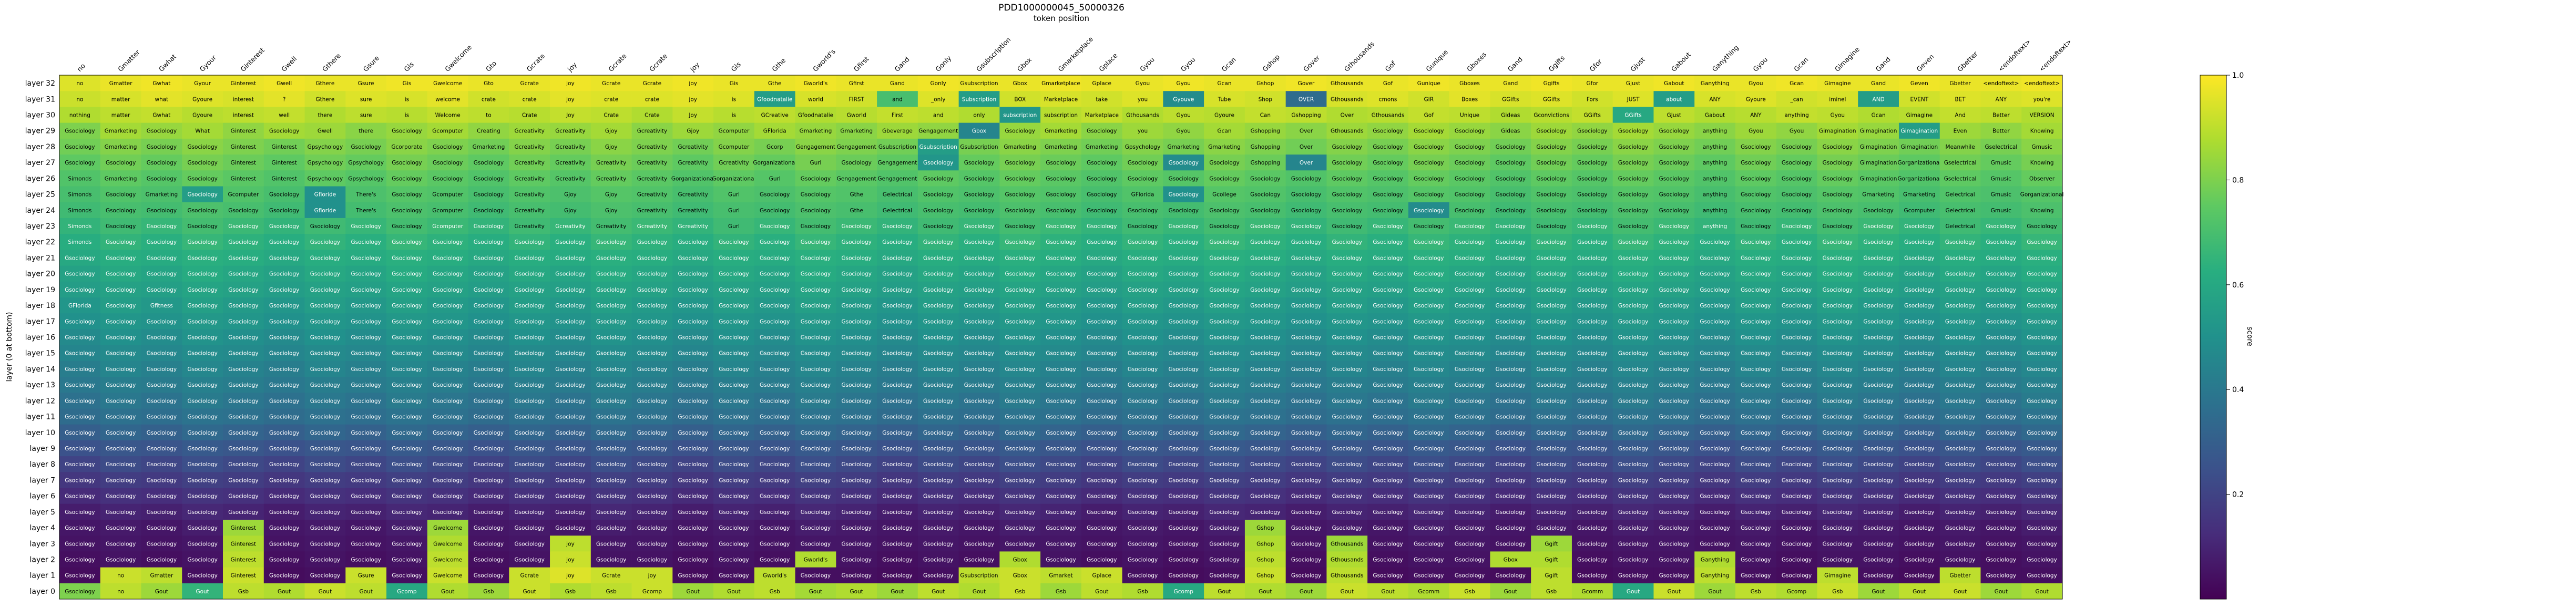 This screenshot has height=607, width=2576. Describe the element at coordinates (1919, 163) in the screenshot. I see `cell-label: Gorganizational` at that location.